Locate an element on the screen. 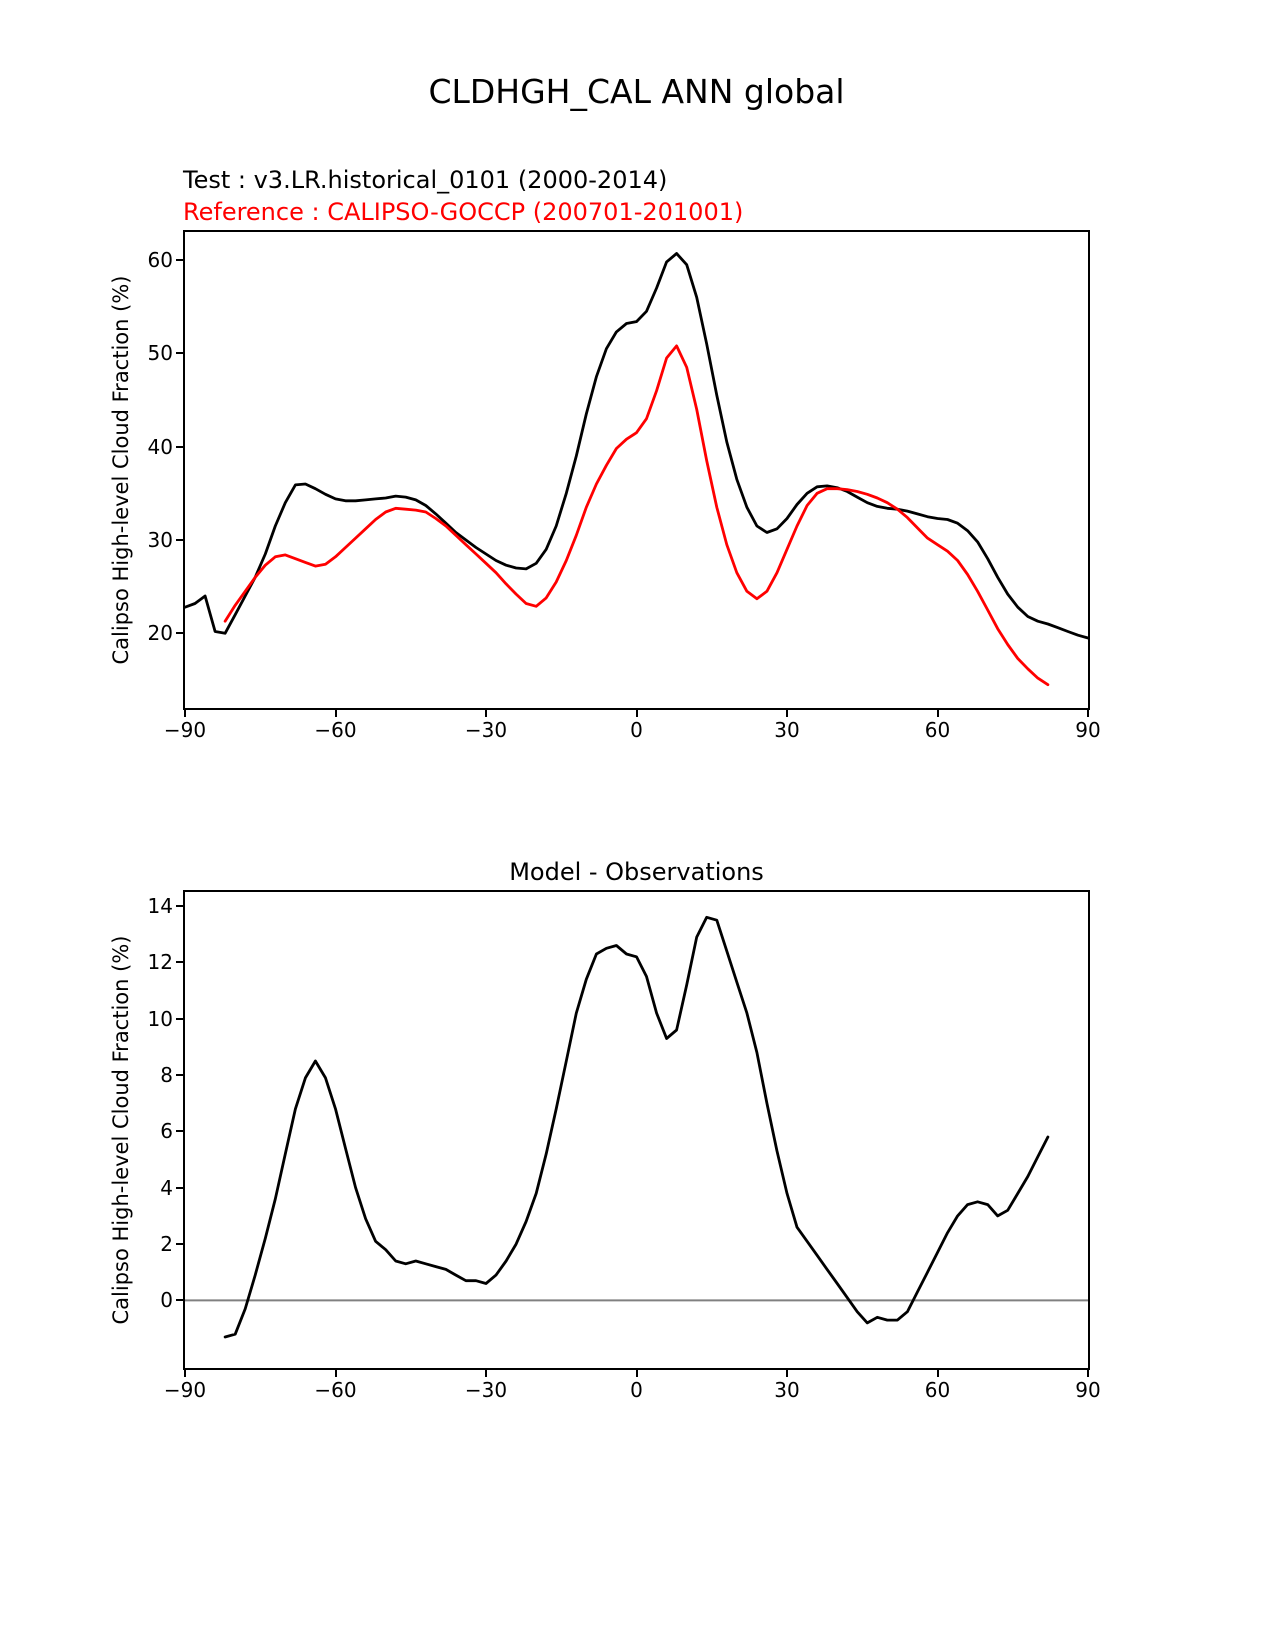 The height and width of the screenshot is (1650, 1275). y-tick-label: 20 is located at coordinates (160, 633).